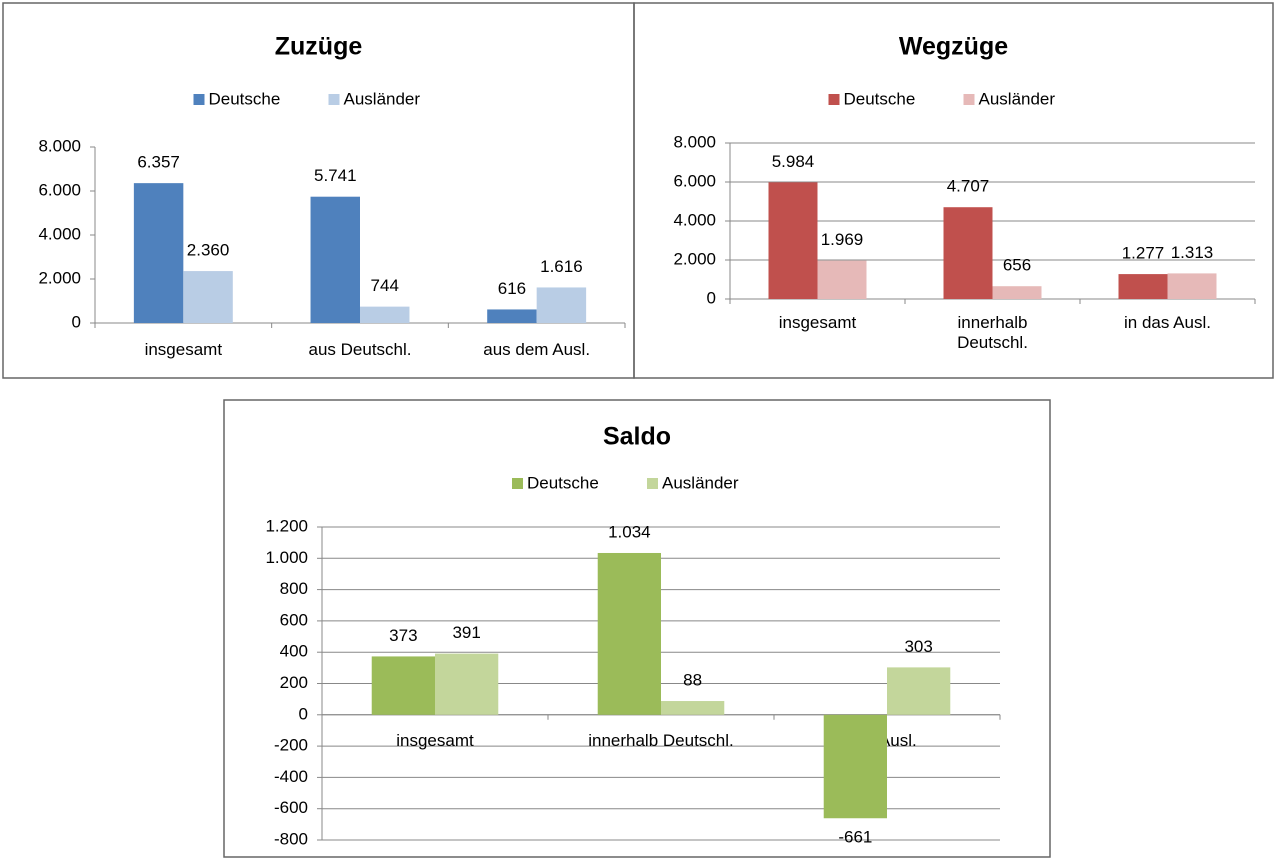  Describe the element at coordinates (294, 588) in the screenshot. I see `y-tick-label: 800` at that location.